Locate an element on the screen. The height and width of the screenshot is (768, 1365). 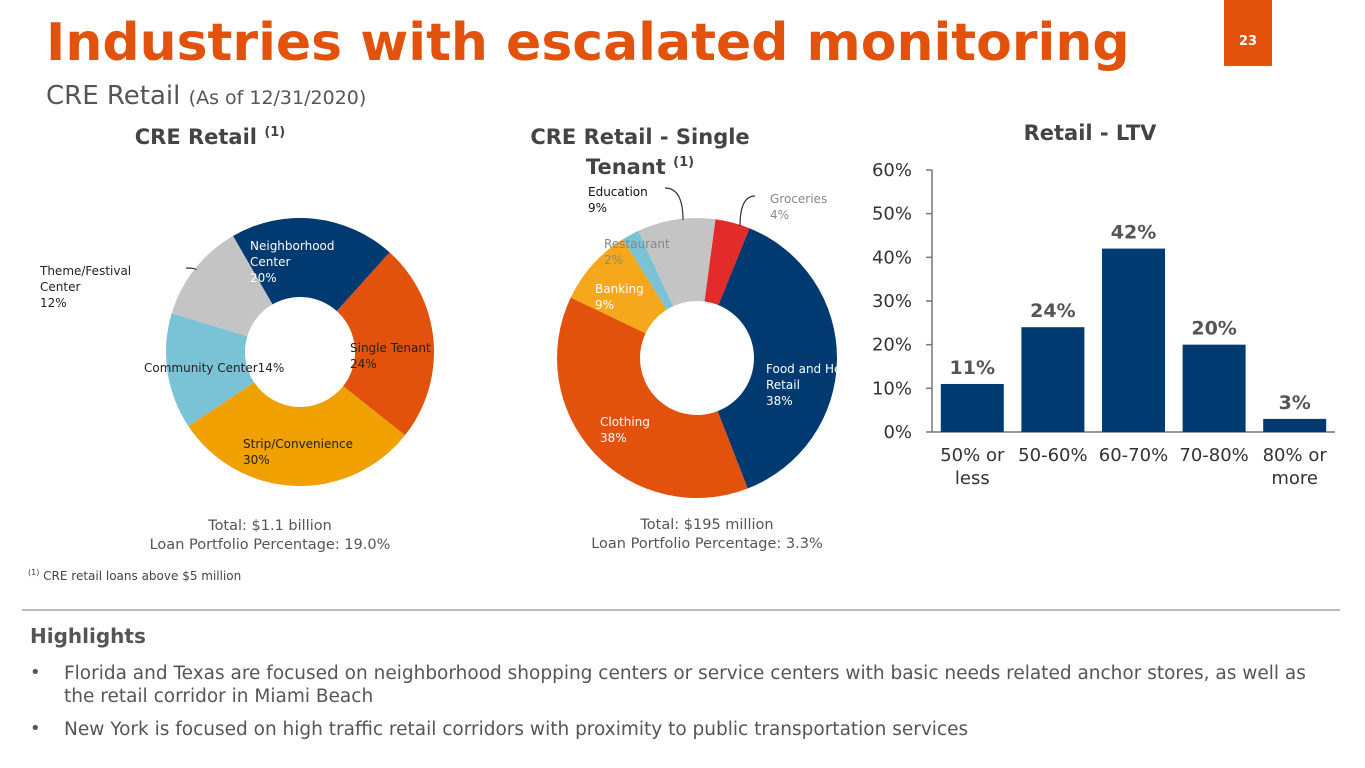
note: Loan Portfolio Percentage: 19.0% is located at coordinates (270, 545).